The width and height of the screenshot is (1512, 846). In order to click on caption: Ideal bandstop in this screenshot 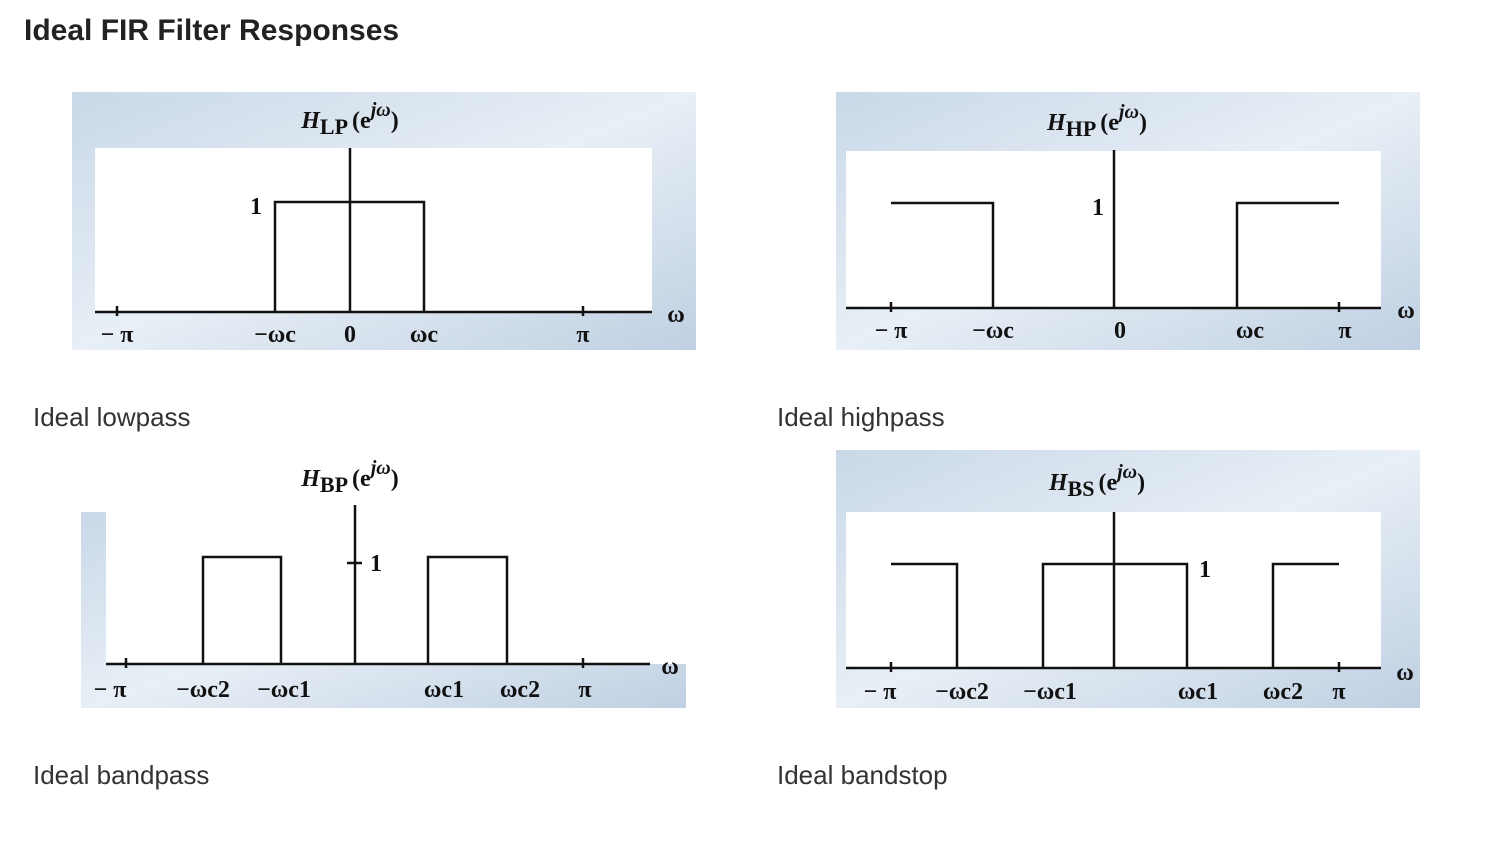, I will do `click(862, 775)`.